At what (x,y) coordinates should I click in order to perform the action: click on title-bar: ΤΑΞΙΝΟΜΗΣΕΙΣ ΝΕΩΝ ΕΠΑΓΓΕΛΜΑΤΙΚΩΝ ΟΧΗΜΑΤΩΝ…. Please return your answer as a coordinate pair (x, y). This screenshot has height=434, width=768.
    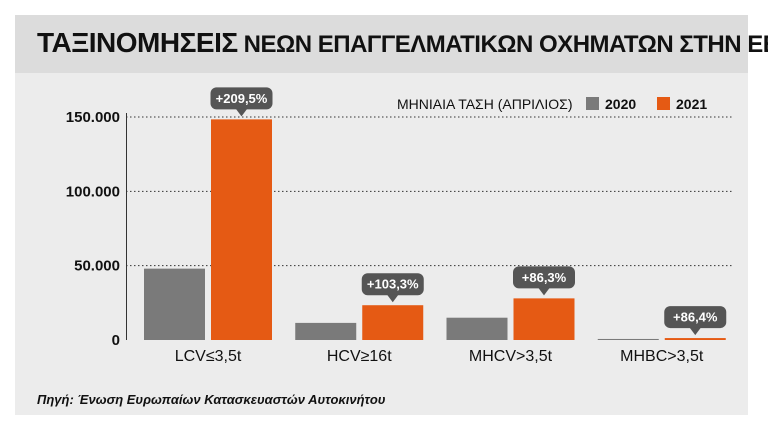
    Looking at the image, I should click on (391, 44).